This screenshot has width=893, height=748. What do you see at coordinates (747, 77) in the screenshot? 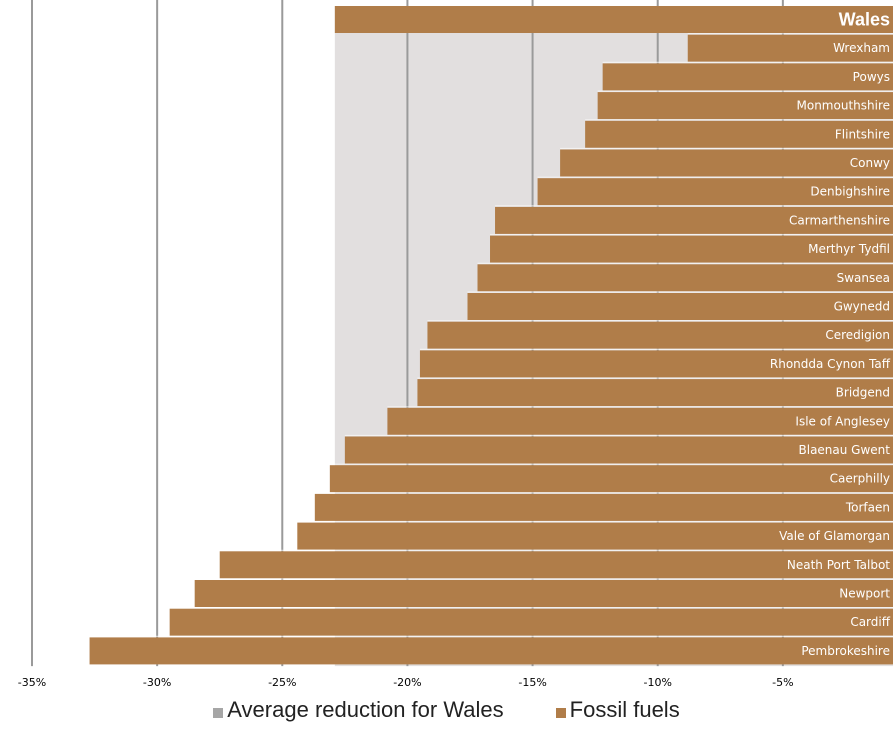
I see `bar-powys` at bounding box center [747, 77].